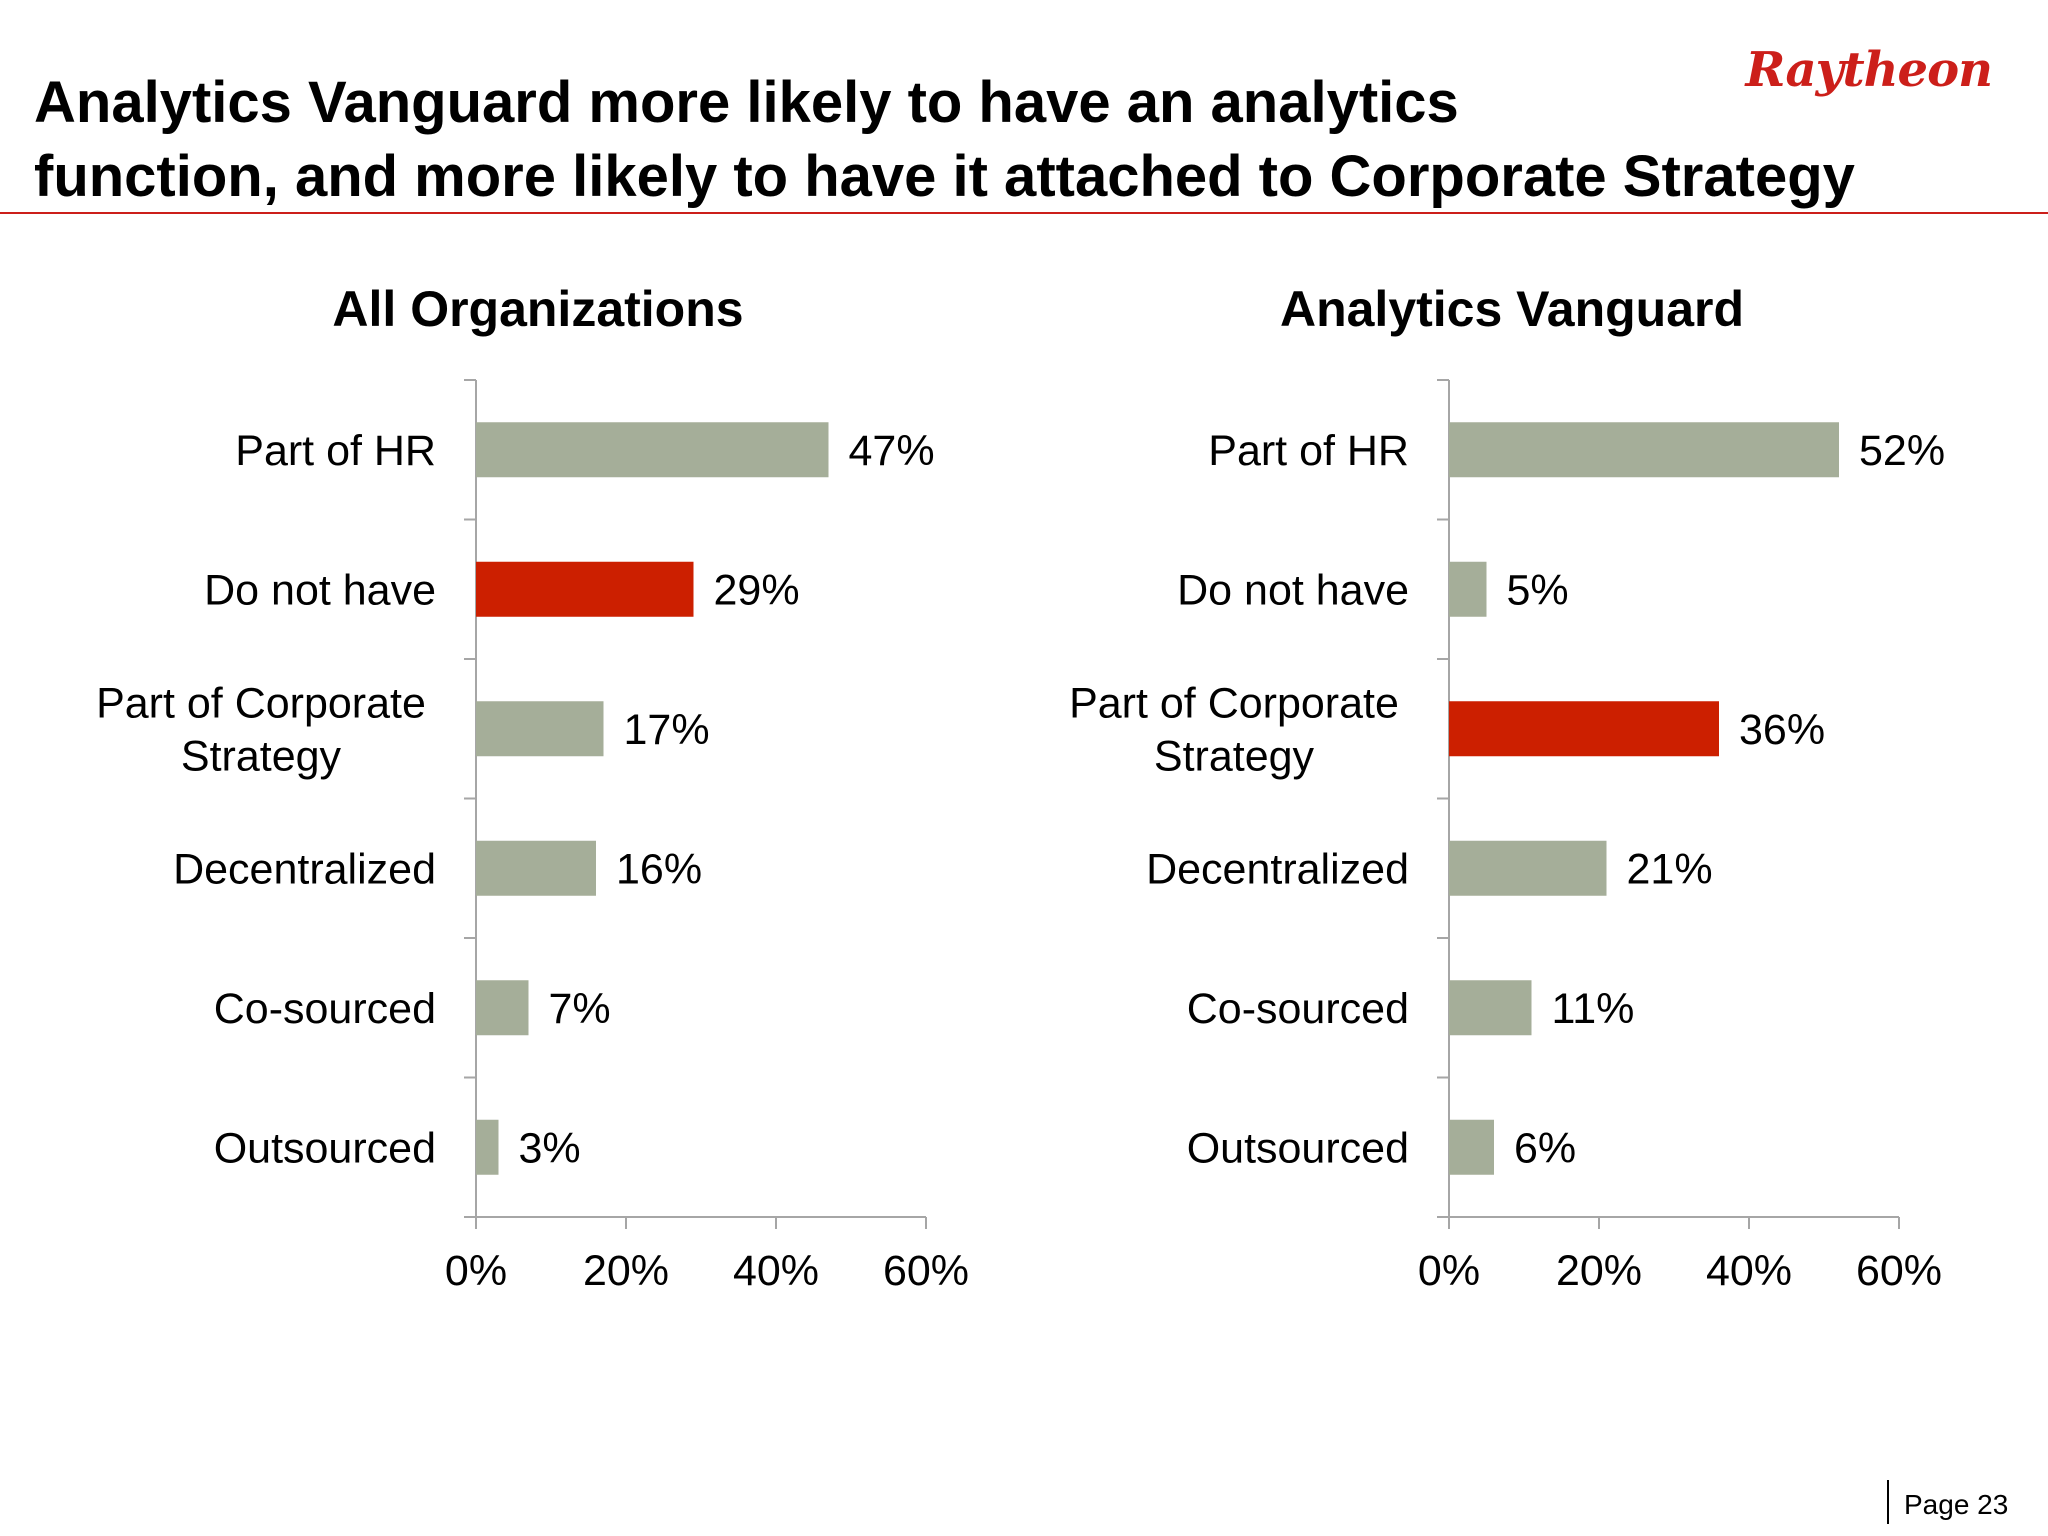 This screenshot has height=1536, width=2048. Describe the element at coordinates (1869, 70) in the screenshot. I see `raytheon-logo: Raytheon` at that location.